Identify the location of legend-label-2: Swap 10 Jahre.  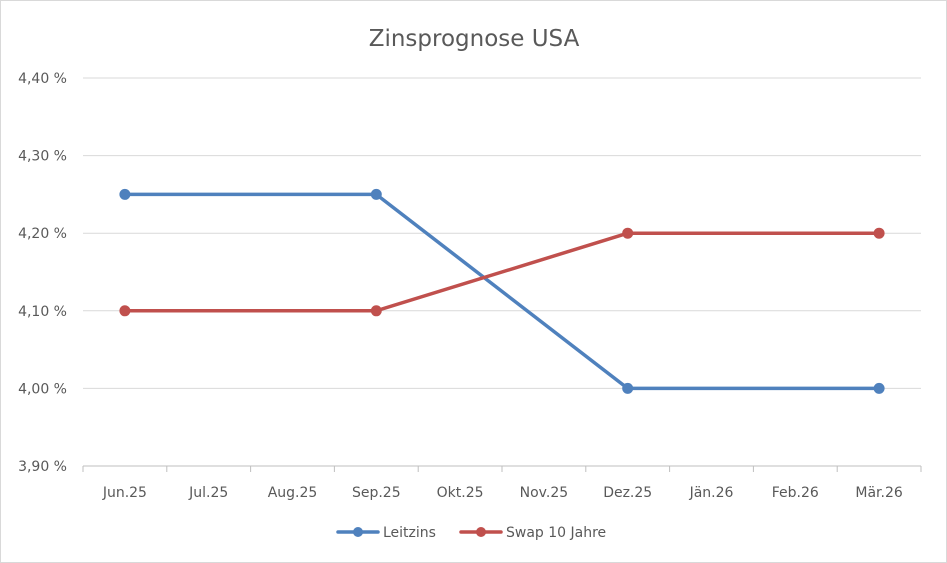
(556, 533).